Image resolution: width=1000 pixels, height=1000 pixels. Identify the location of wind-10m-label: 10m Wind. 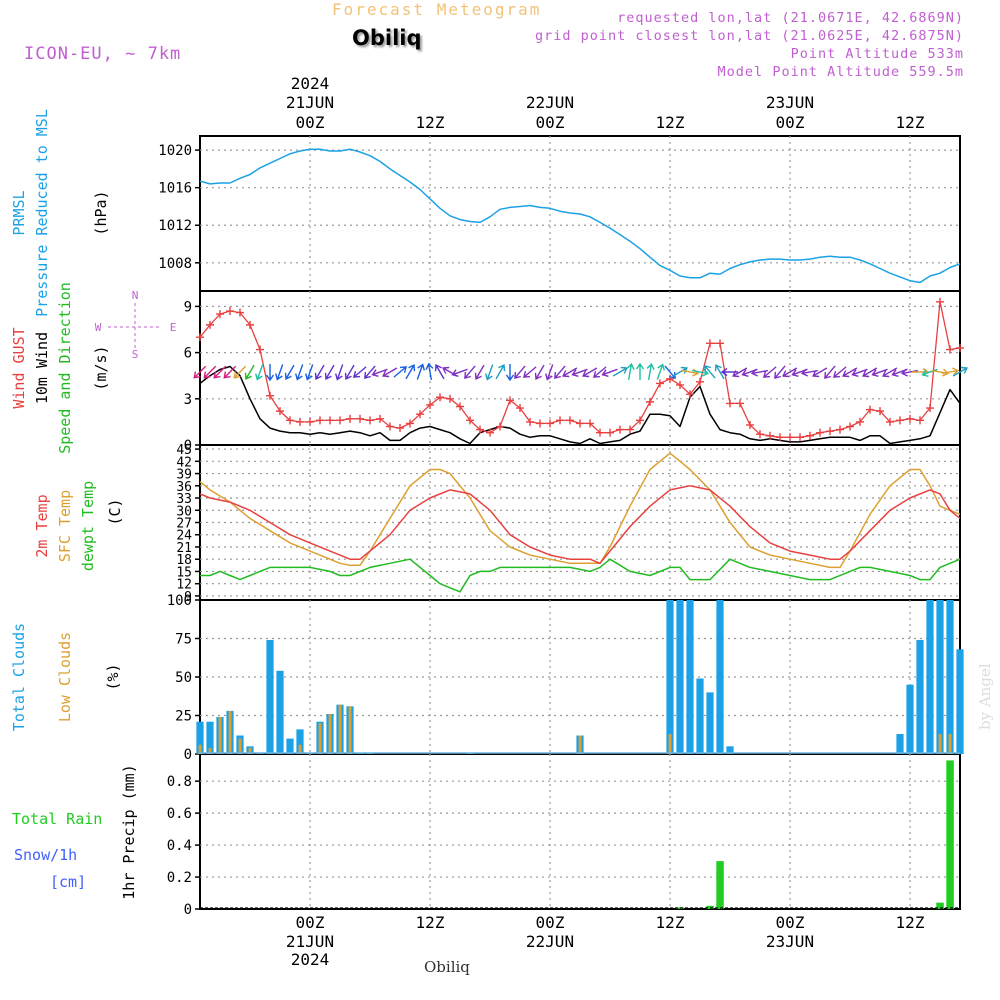
(42, 368).